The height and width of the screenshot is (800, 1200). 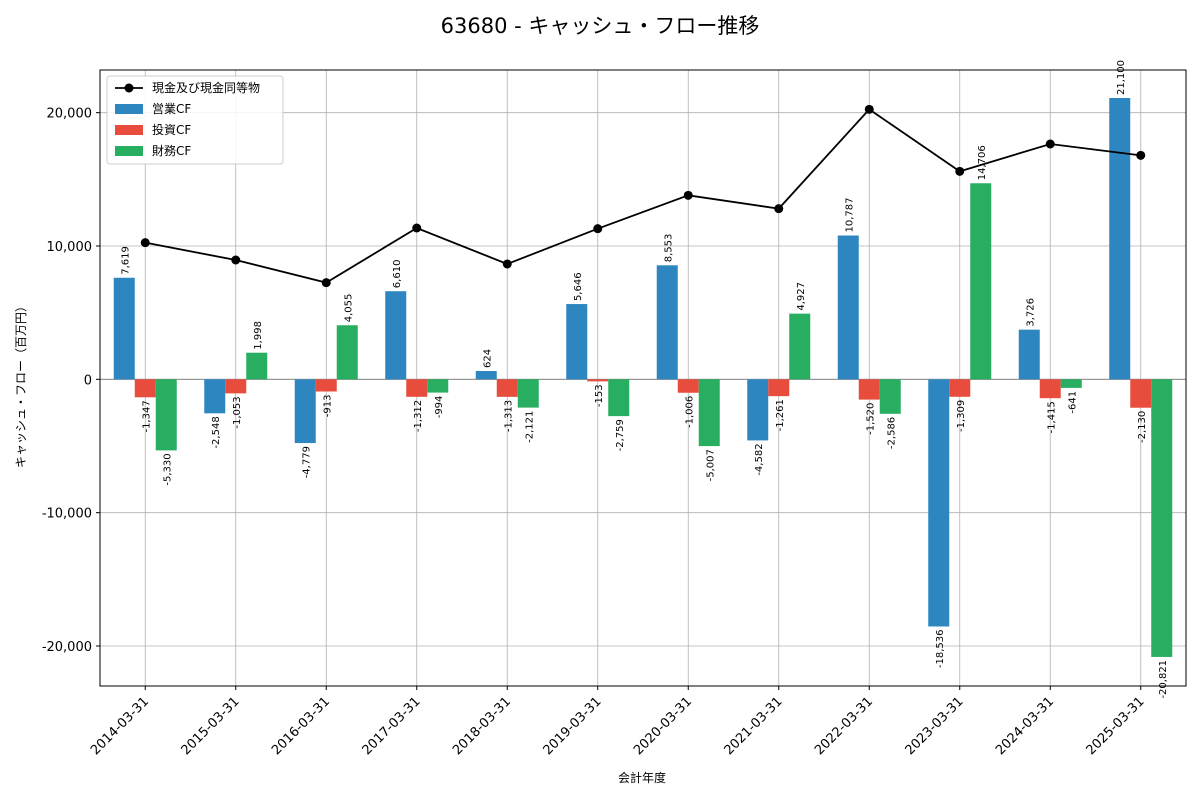 What do you see at coordinates (88, 380) in the screenshot?
I see `y-tick-label: 0` at bounding box center [88, 380].